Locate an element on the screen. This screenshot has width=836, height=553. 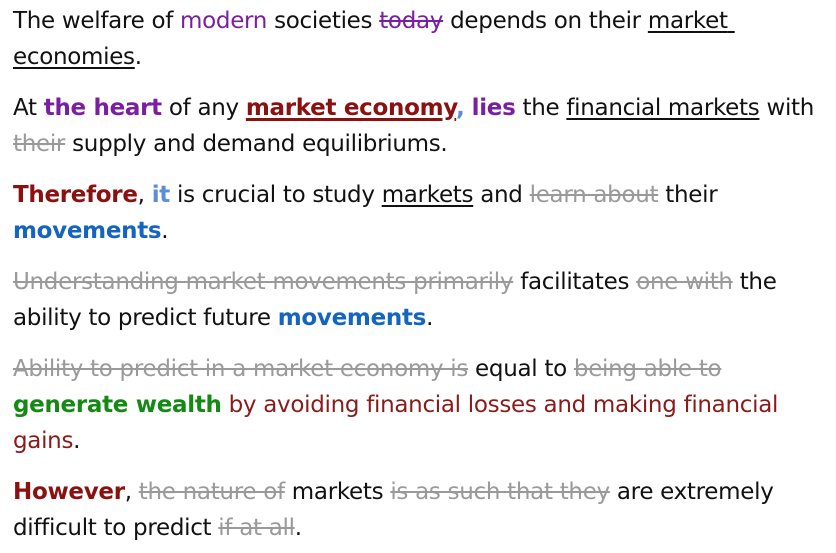
text-segment: are extremely difficult to predict is located at coordinates (397, 510).